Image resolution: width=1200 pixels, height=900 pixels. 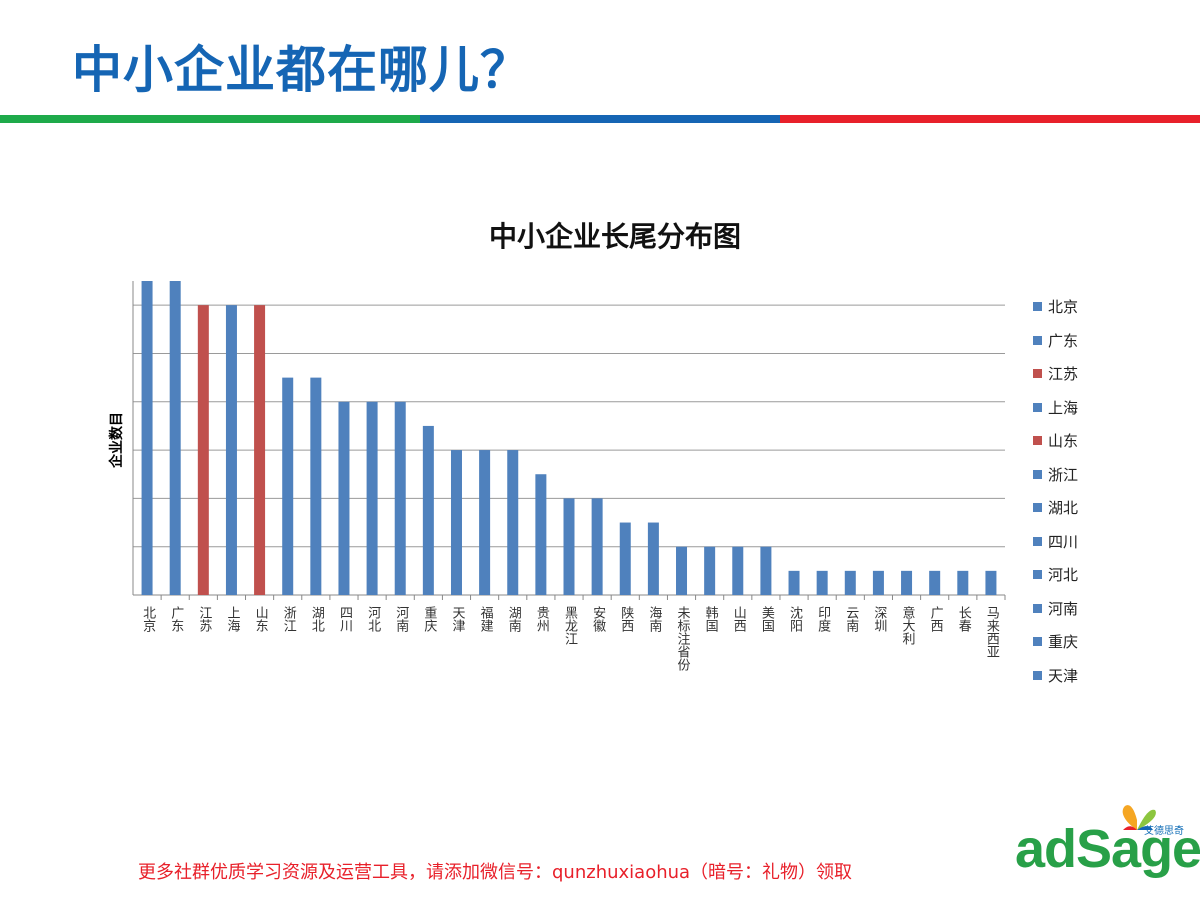 I want to click on bar-湖南, so click(x=513, y=522).